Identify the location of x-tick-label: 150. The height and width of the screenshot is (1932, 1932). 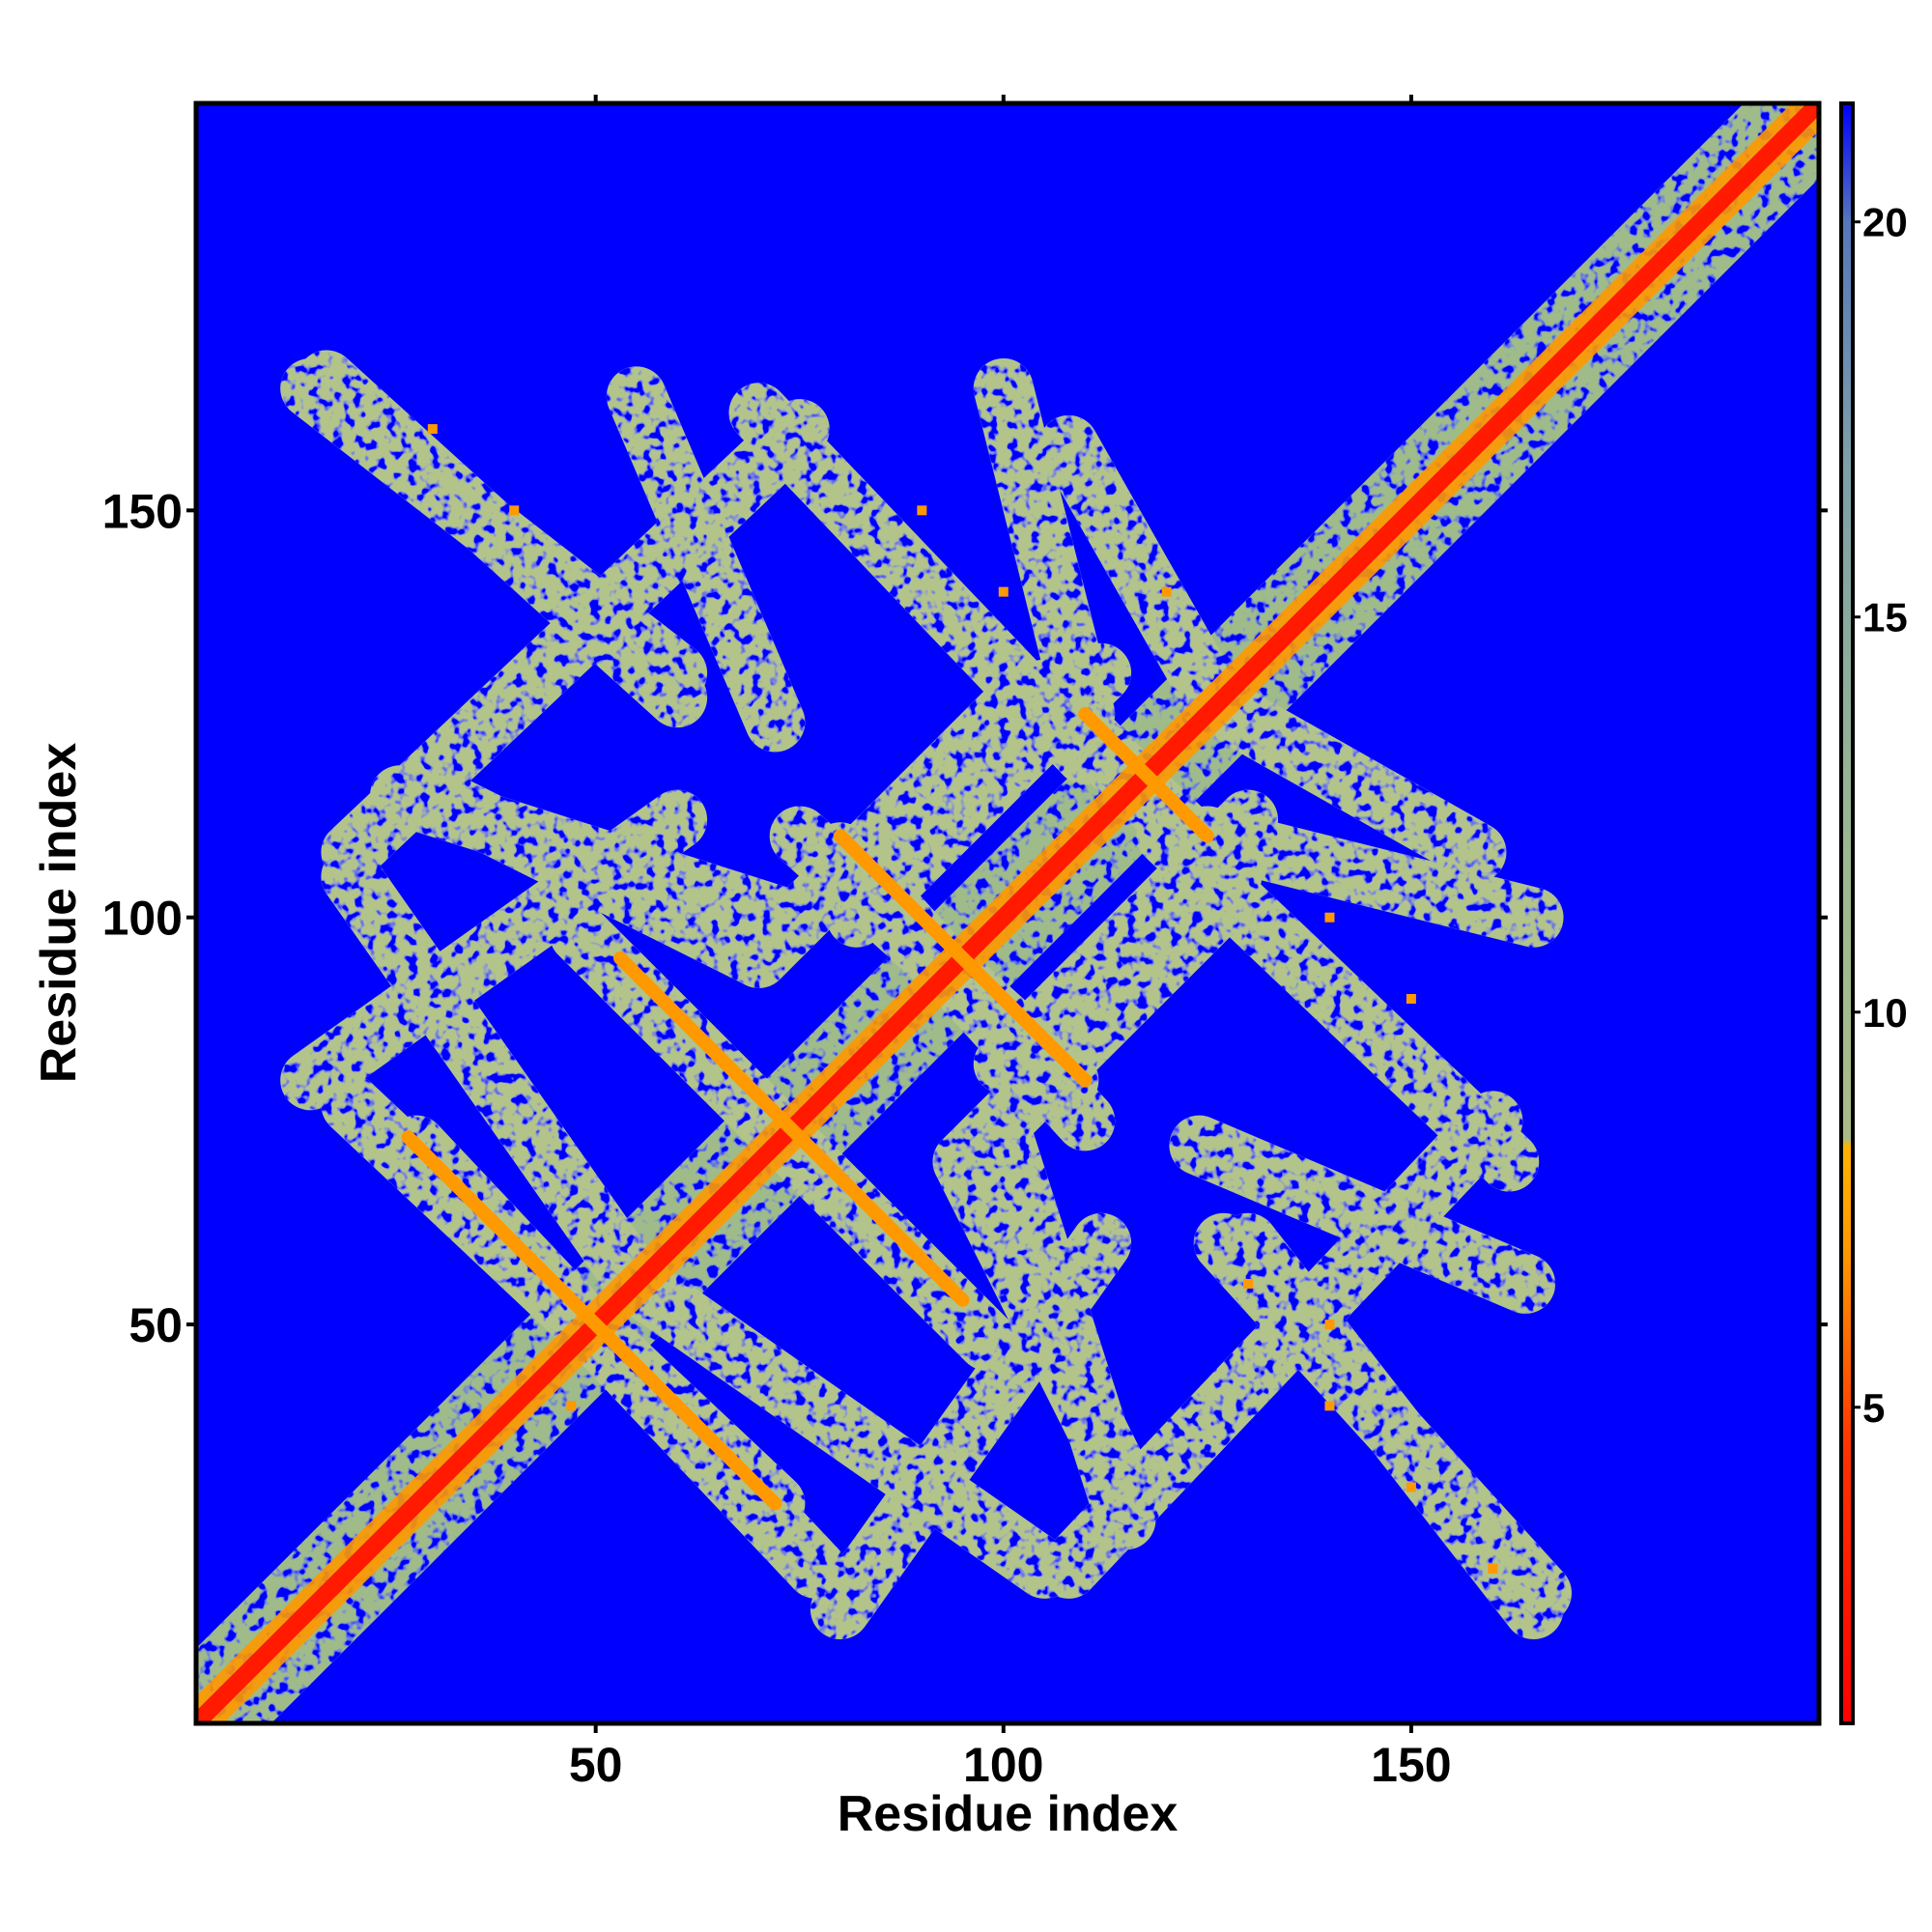
(1411, 1765).